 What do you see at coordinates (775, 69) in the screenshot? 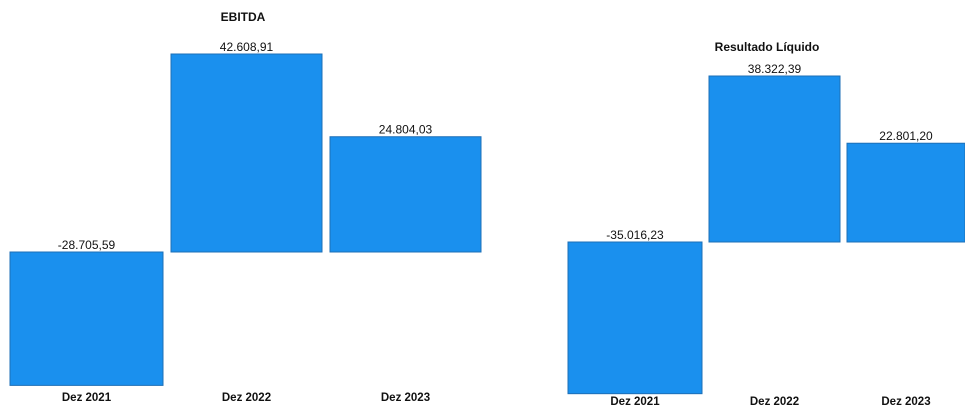
I see `data-label-dez-2022: 38.322,39` at bounding box center [775, 69].